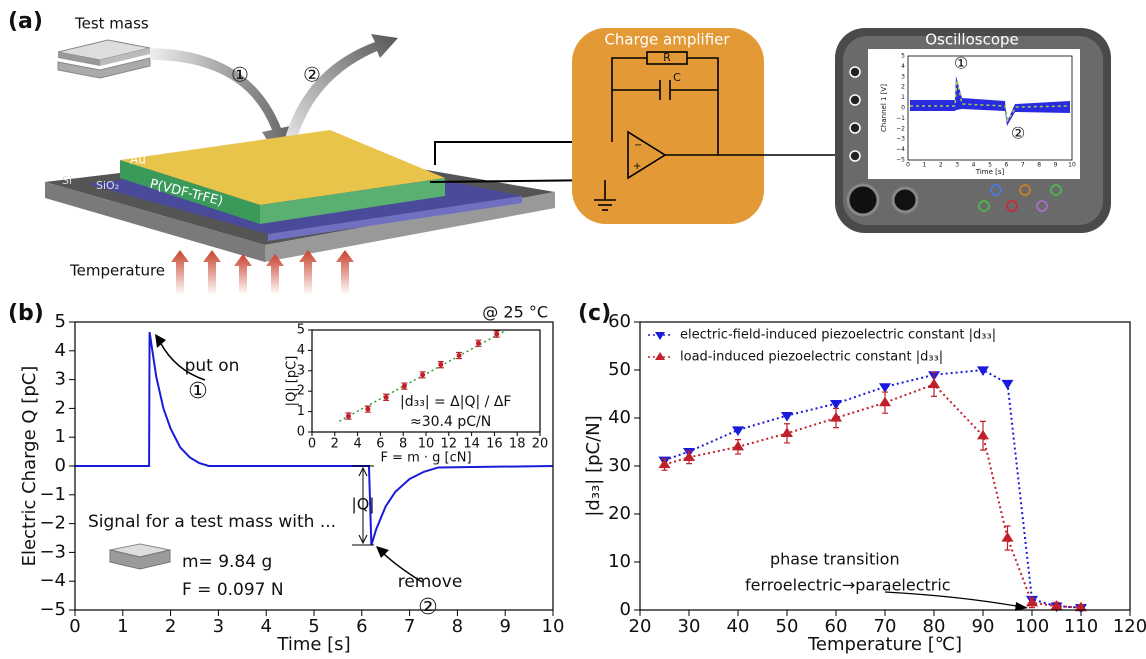  I want to click on x-tick-label: 20, so click(540, 443).